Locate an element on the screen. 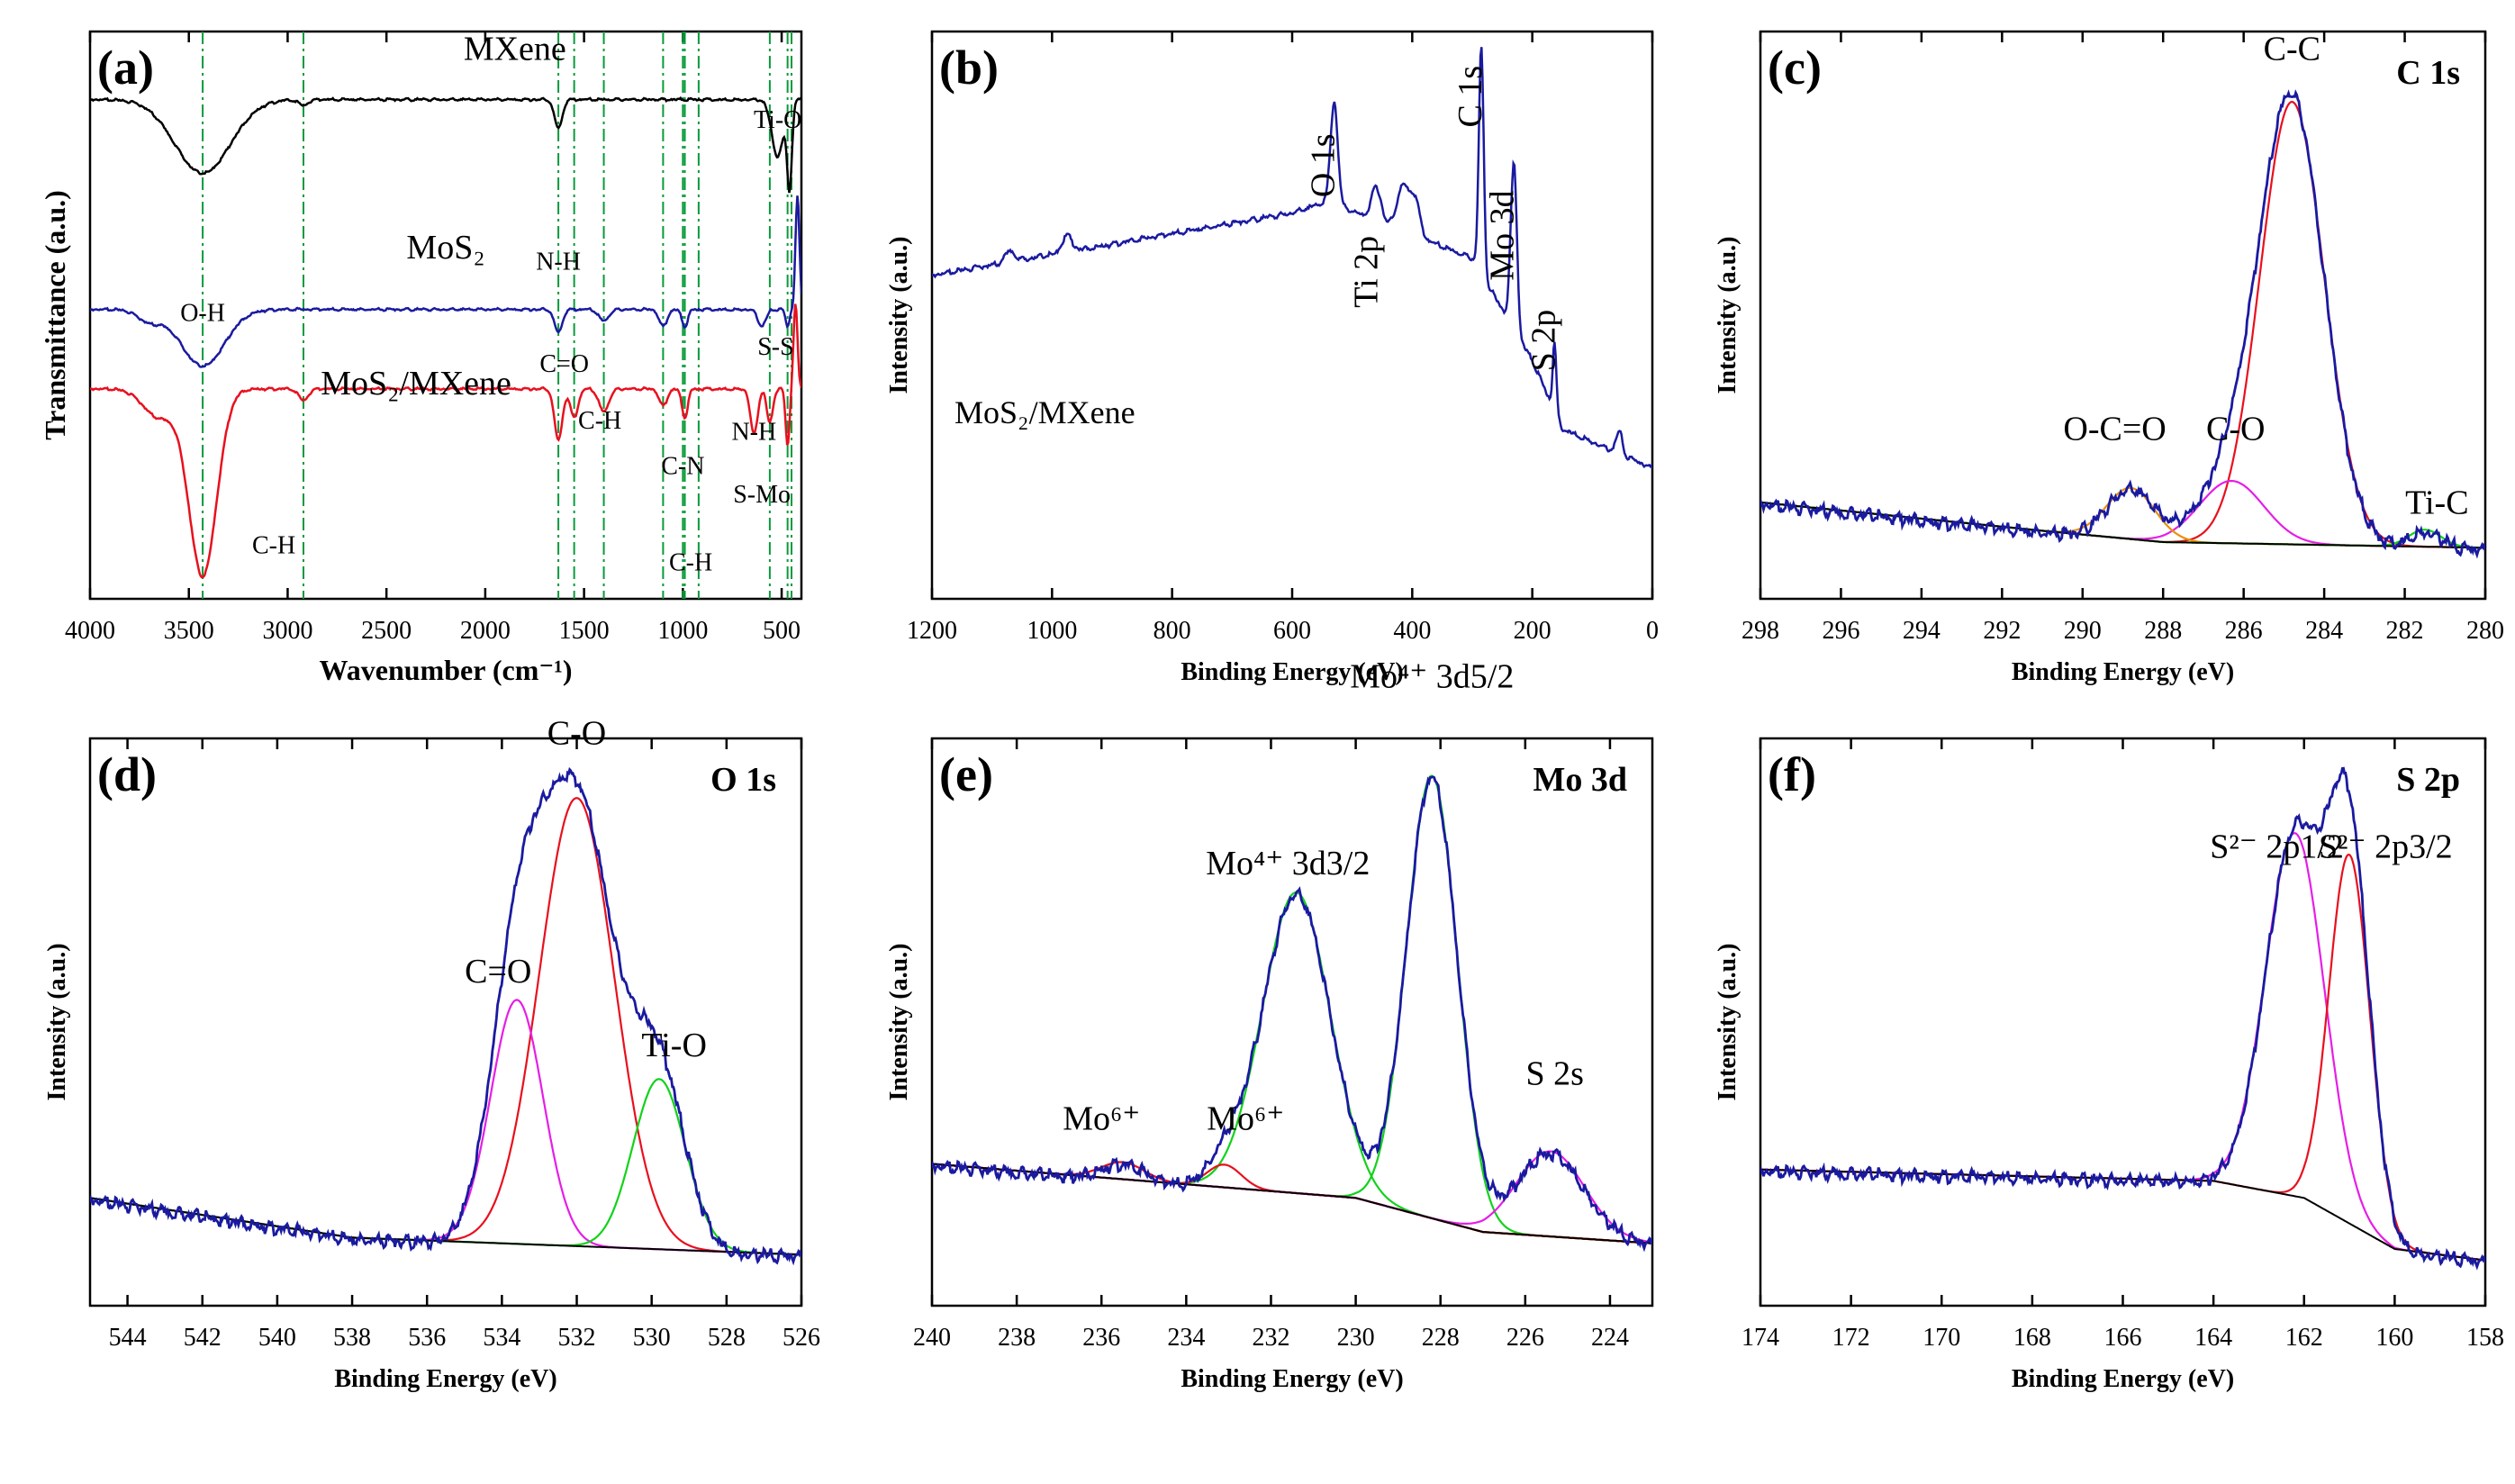  x-tick-label: 238 is located at coordinates (1017, 1338).